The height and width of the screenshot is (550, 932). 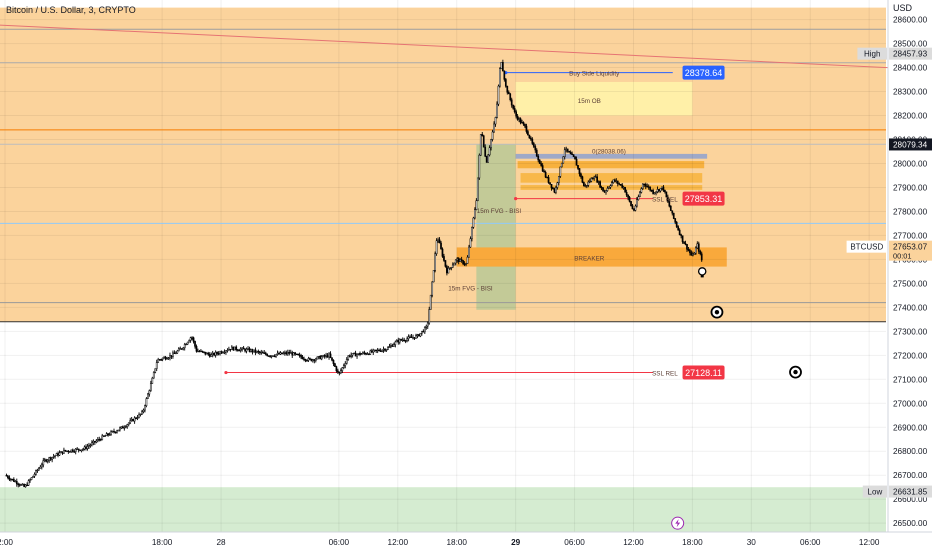 I want to click on bsl-price-tag, so click(x=703, y=72).